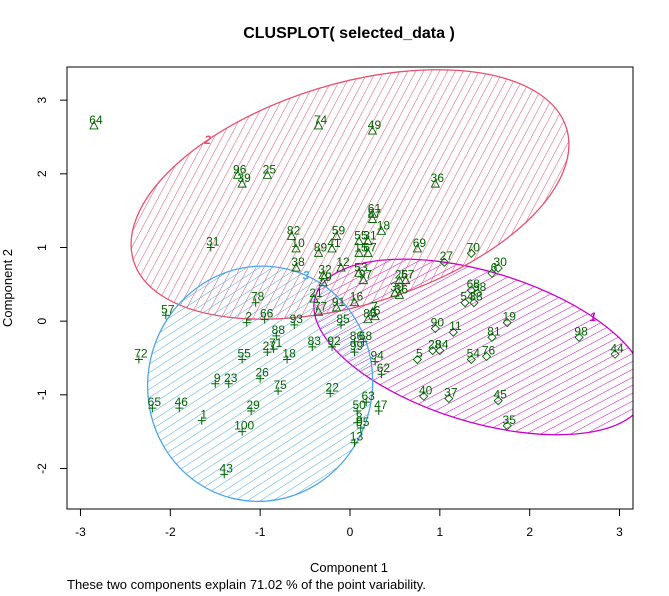 This screenshot has width=669, height=596. Describe the element at coordinates (203, 415) in the screenshot. I see `point-label: 1` at that location.